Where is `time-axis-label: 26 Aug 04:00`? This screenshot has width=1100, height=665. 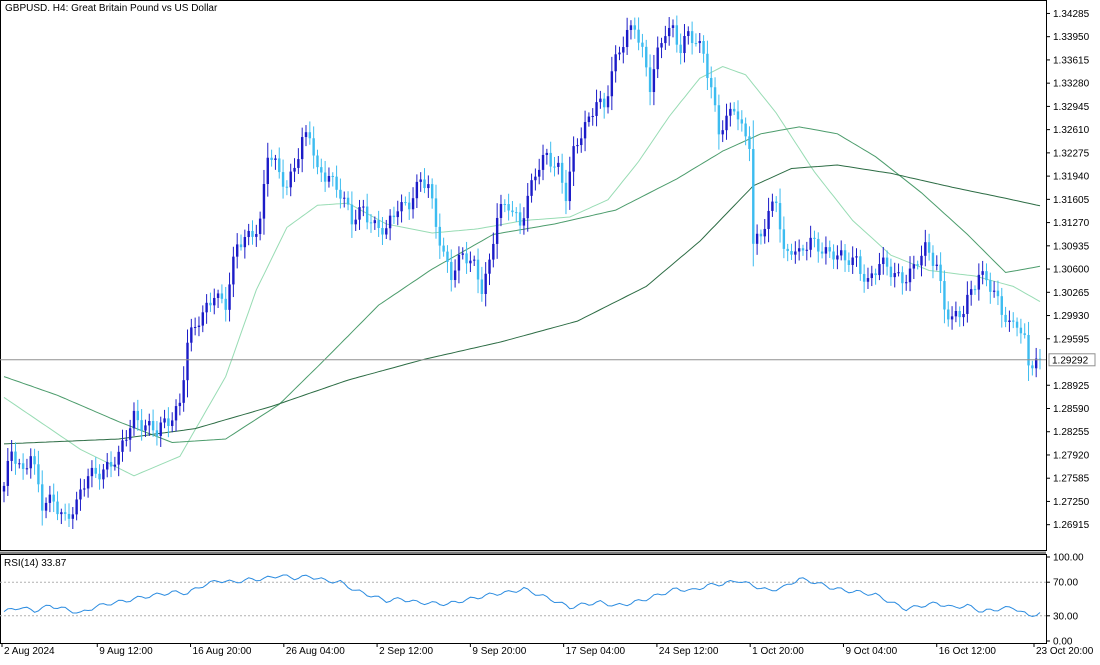 time-axis-label: 26 Aug 04:00 is located at coordinates (315, 651).